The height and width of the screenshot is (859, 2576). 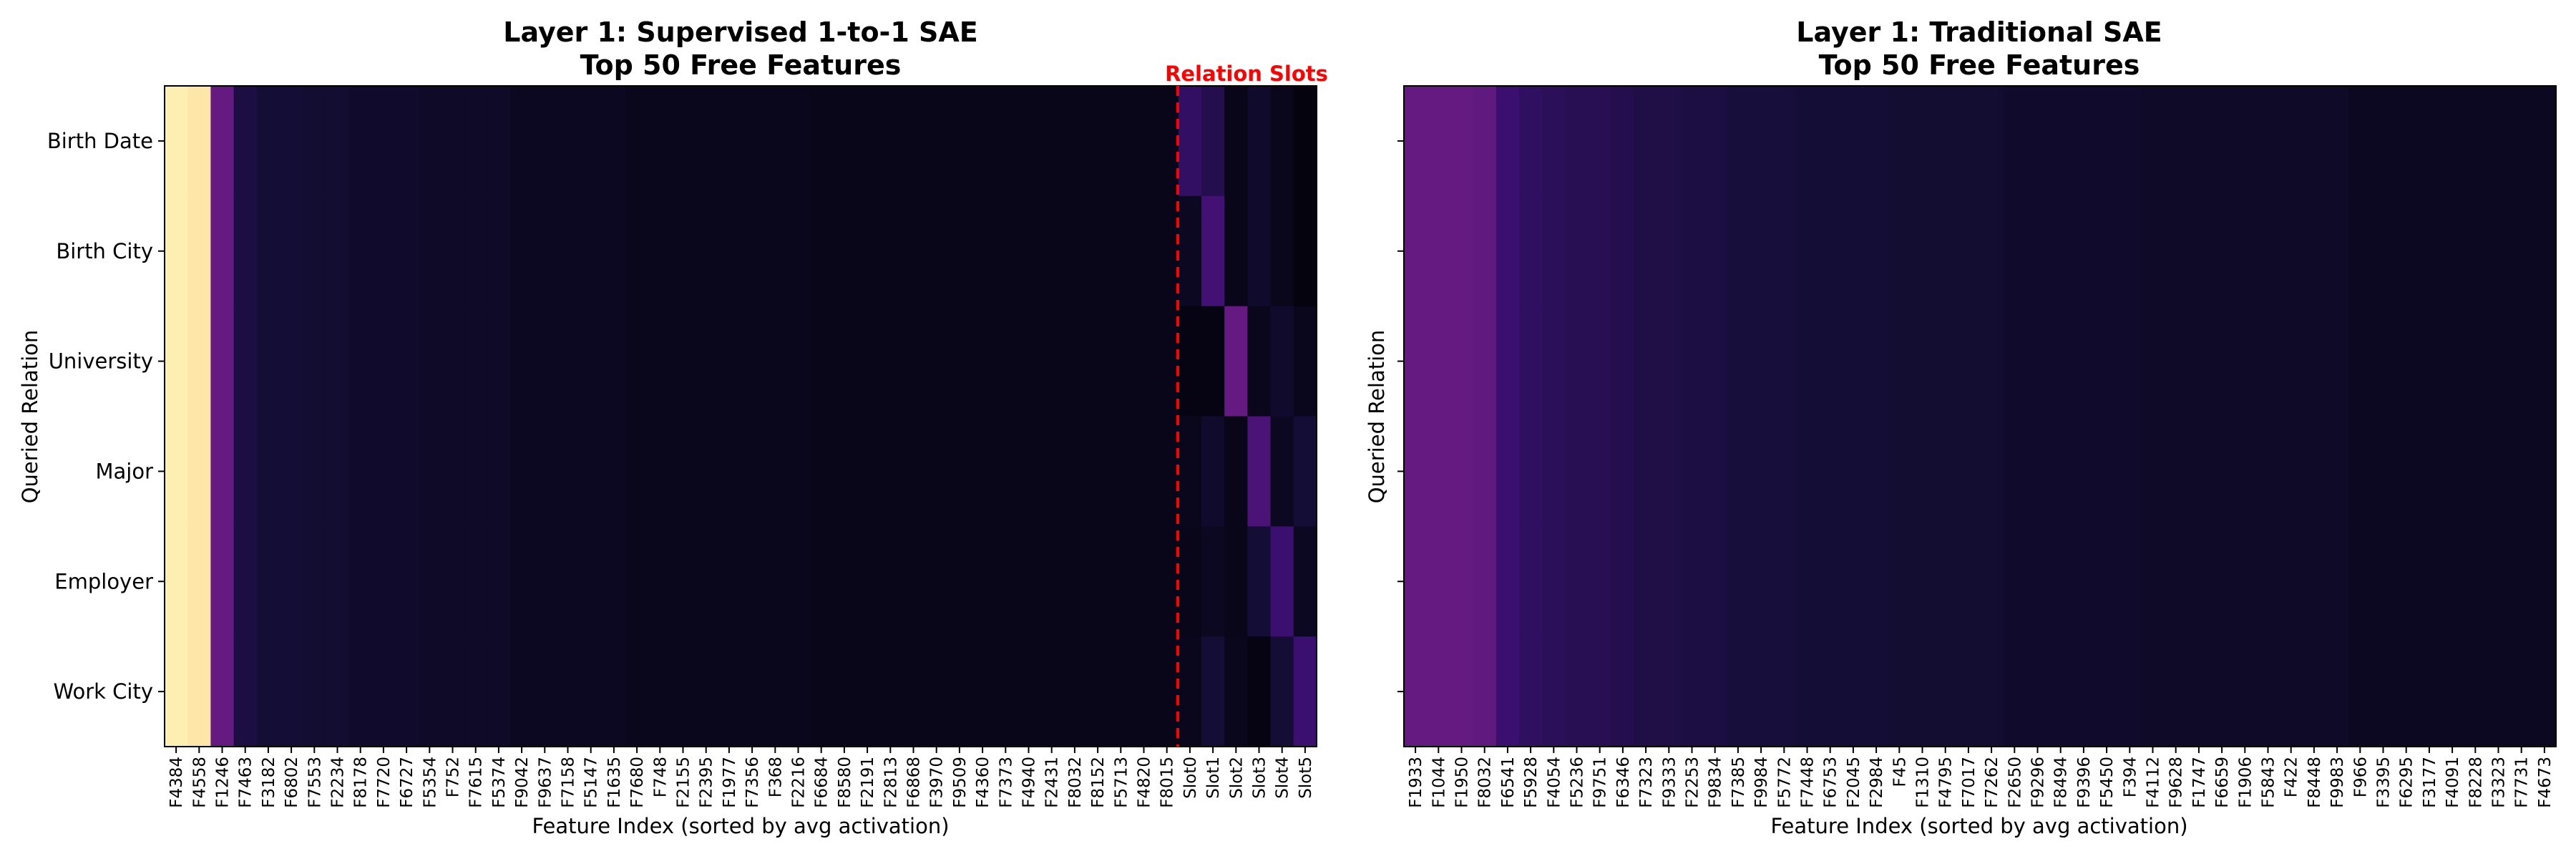 What do you see at coordinates (545, 782) in the screenshot?
I see `left-x-tick-label: F9637` at bounding box center [545, 782].